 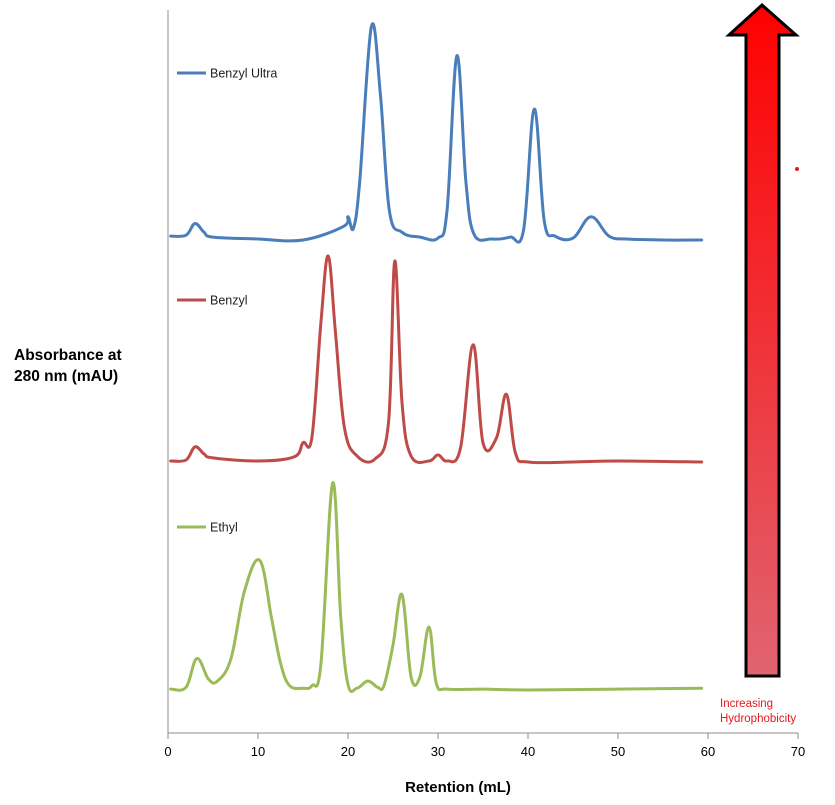 What do you see at coordinates (762, 340) in the screenshot?
I see `hydrophobicity-arrow` at bounding box center [762, 340].